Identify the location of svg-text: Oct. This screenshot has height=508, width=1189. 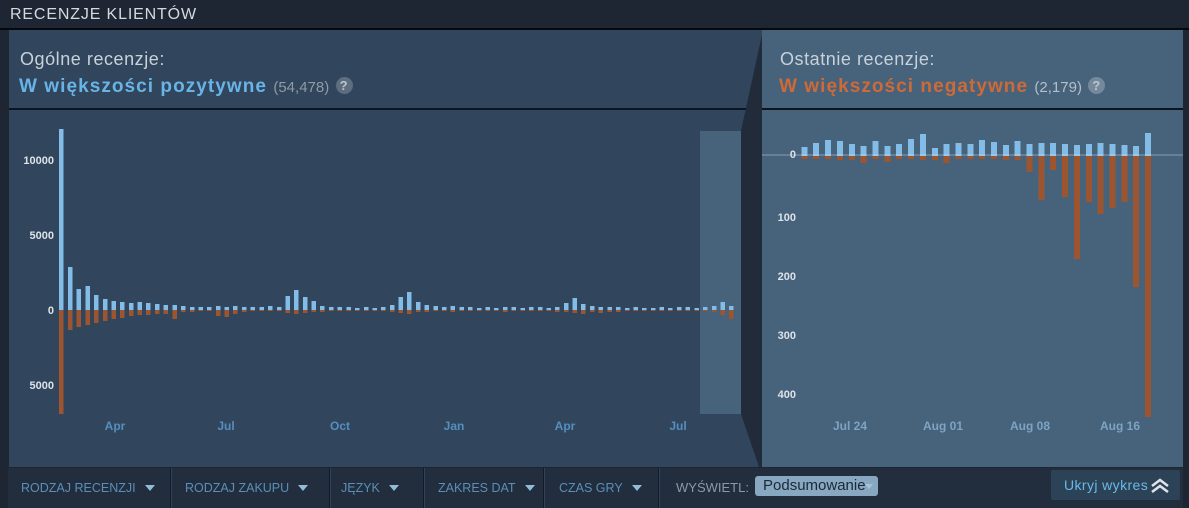
(340, 426).